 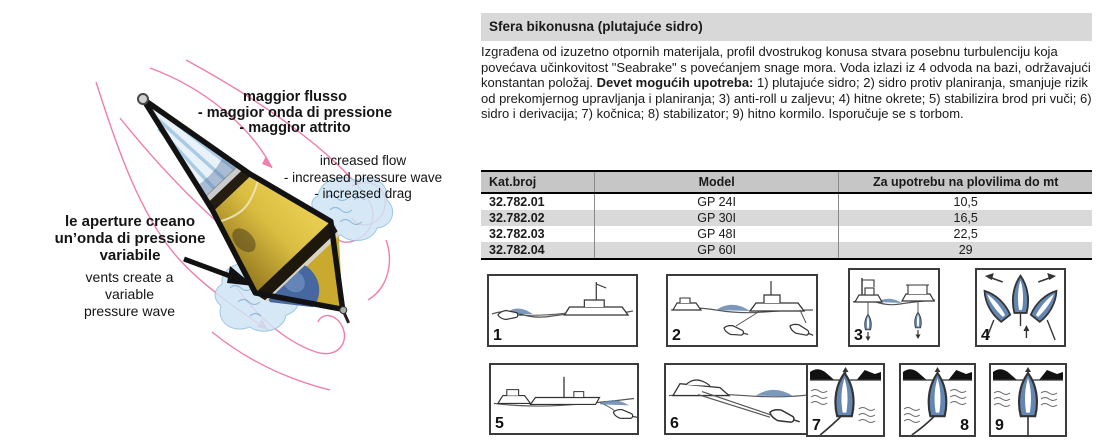 I want to click on table-row: 32.782.04 GP 60I 29, so click(x=786, y=250).